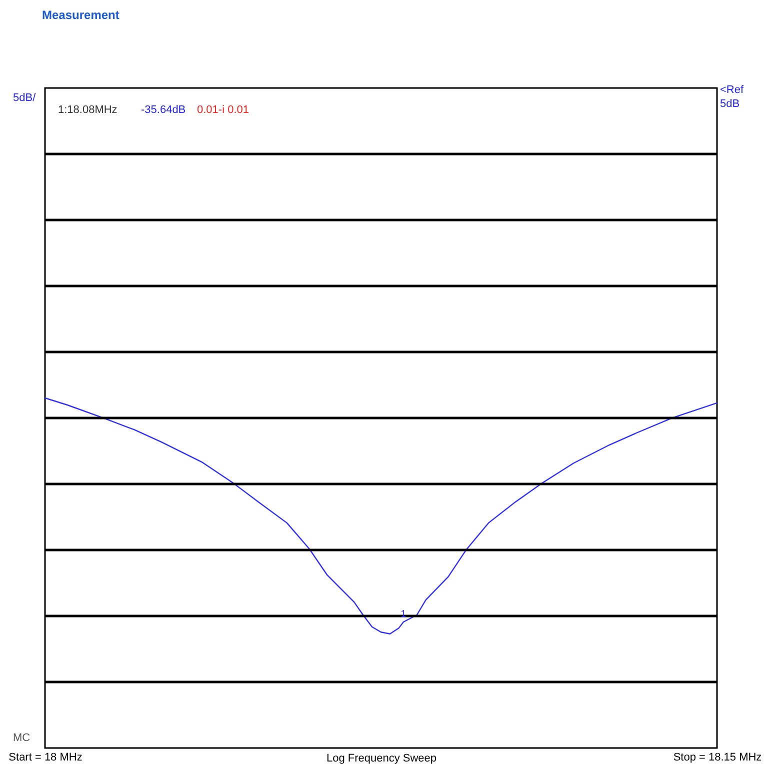 The image size is (765, 770). Describe the element at coordinates (732, 90) in the screenshot. I see `text: <Ref` at that location.